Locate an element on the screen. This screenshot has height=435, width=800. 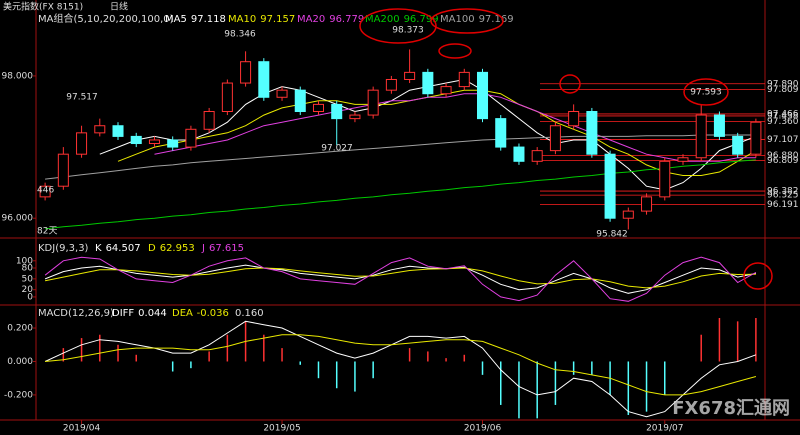
legend-name: DIFF is located at coordinates (123, 313).